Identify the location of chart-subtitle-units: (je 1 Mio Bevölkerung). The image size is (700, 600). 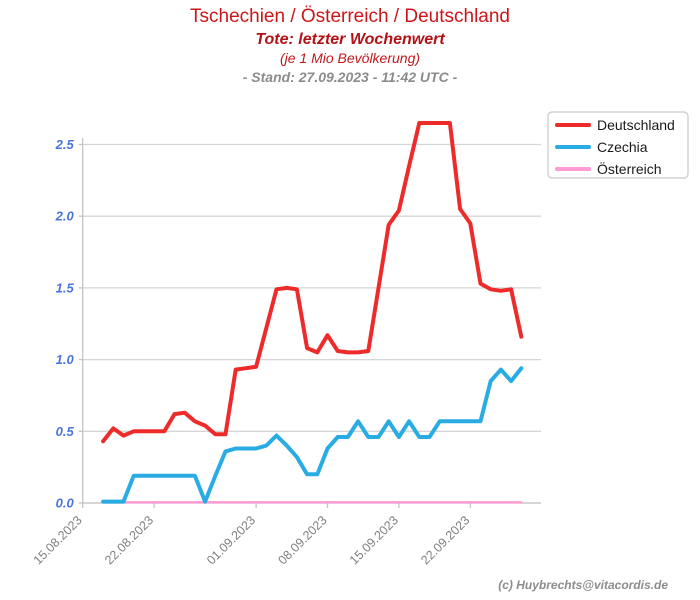
(350, 58).